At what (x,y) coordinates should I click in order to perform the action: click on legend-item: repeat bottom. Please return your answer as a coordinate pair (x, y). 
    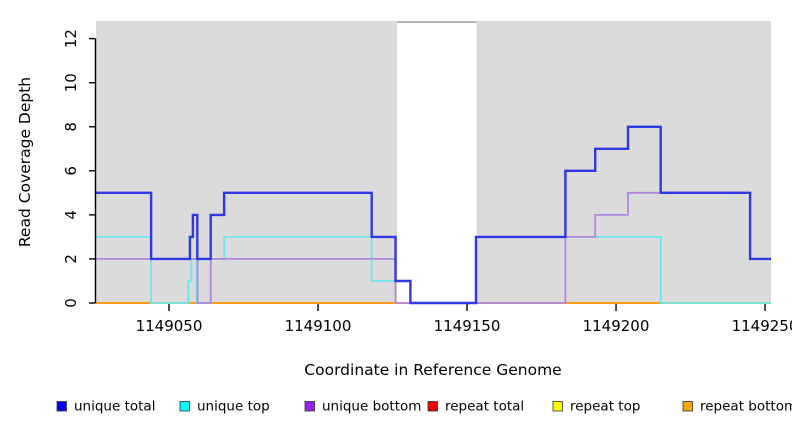
    Looking at the image, I should click on (737, 407).